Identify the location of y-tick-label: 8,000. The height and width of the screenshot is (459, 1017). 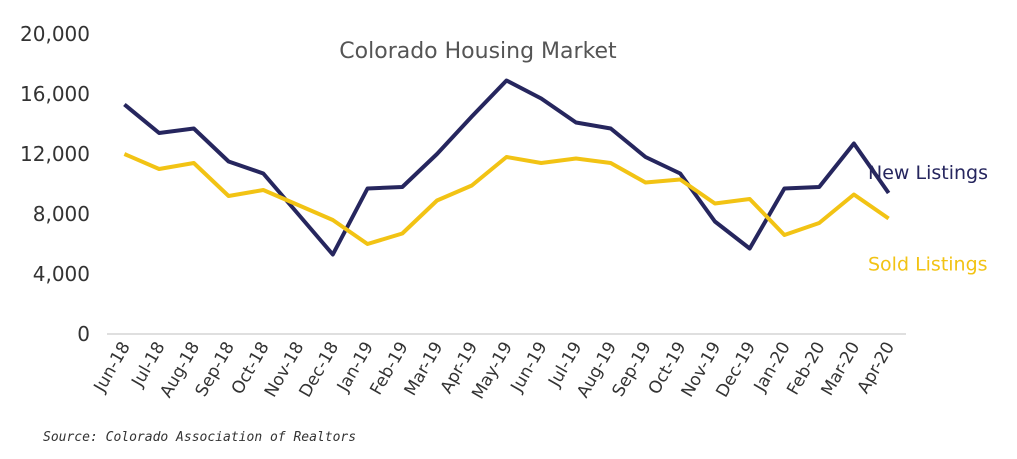
(61, 214).